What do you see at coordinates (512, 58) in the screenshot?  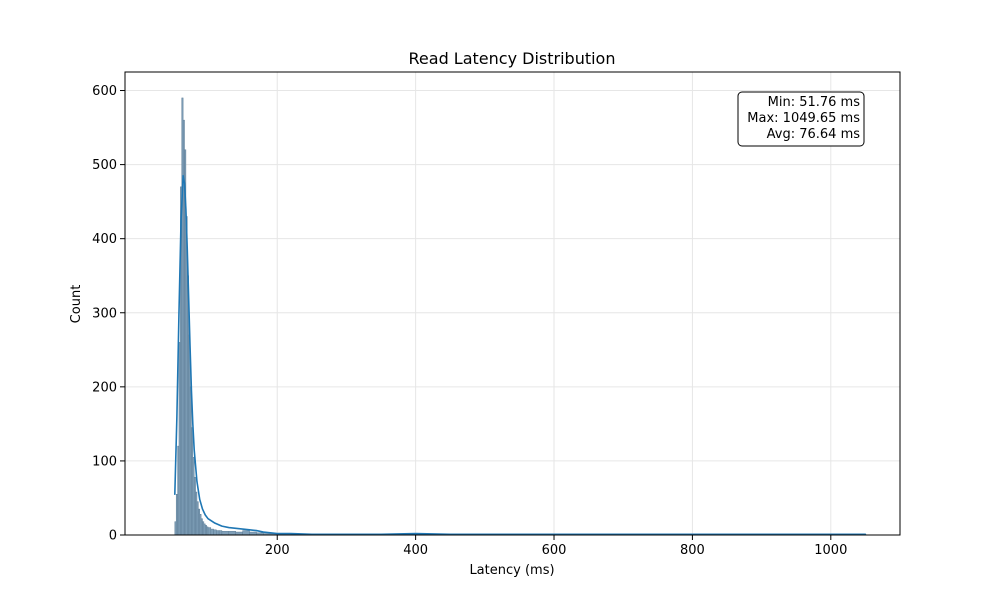 I see `chart-title: Read Latency Distribution` at bounding box center [512, 58].